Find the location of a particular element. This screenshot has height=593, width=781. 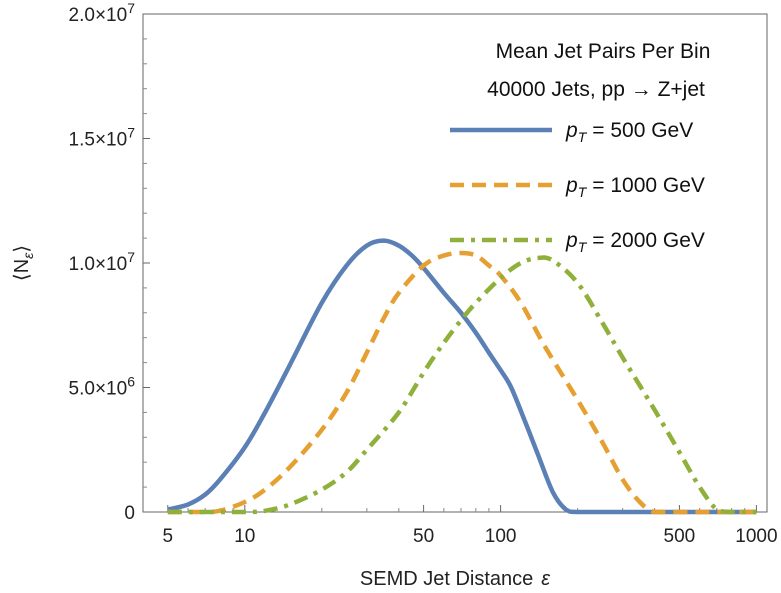

x-tick-label: 500 is located at coordinates (680, 536).